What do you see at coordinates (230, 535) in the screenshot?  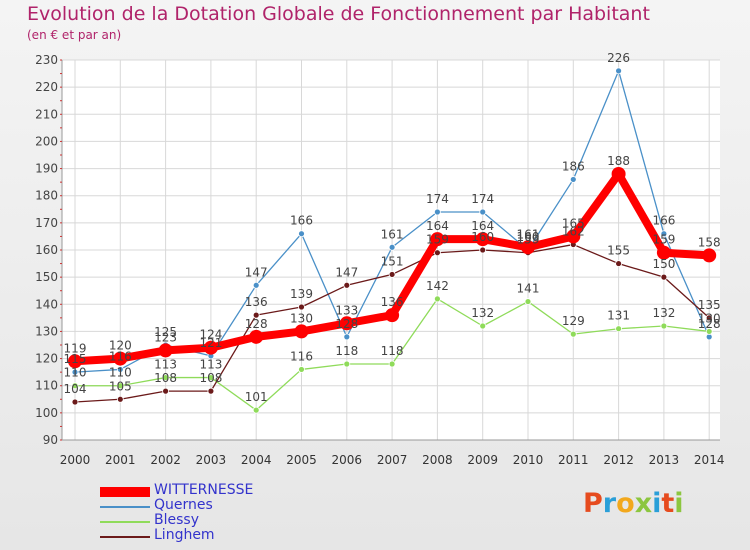 I see `legend-item-linghem: Linghem` at bounding box center [230, 535].